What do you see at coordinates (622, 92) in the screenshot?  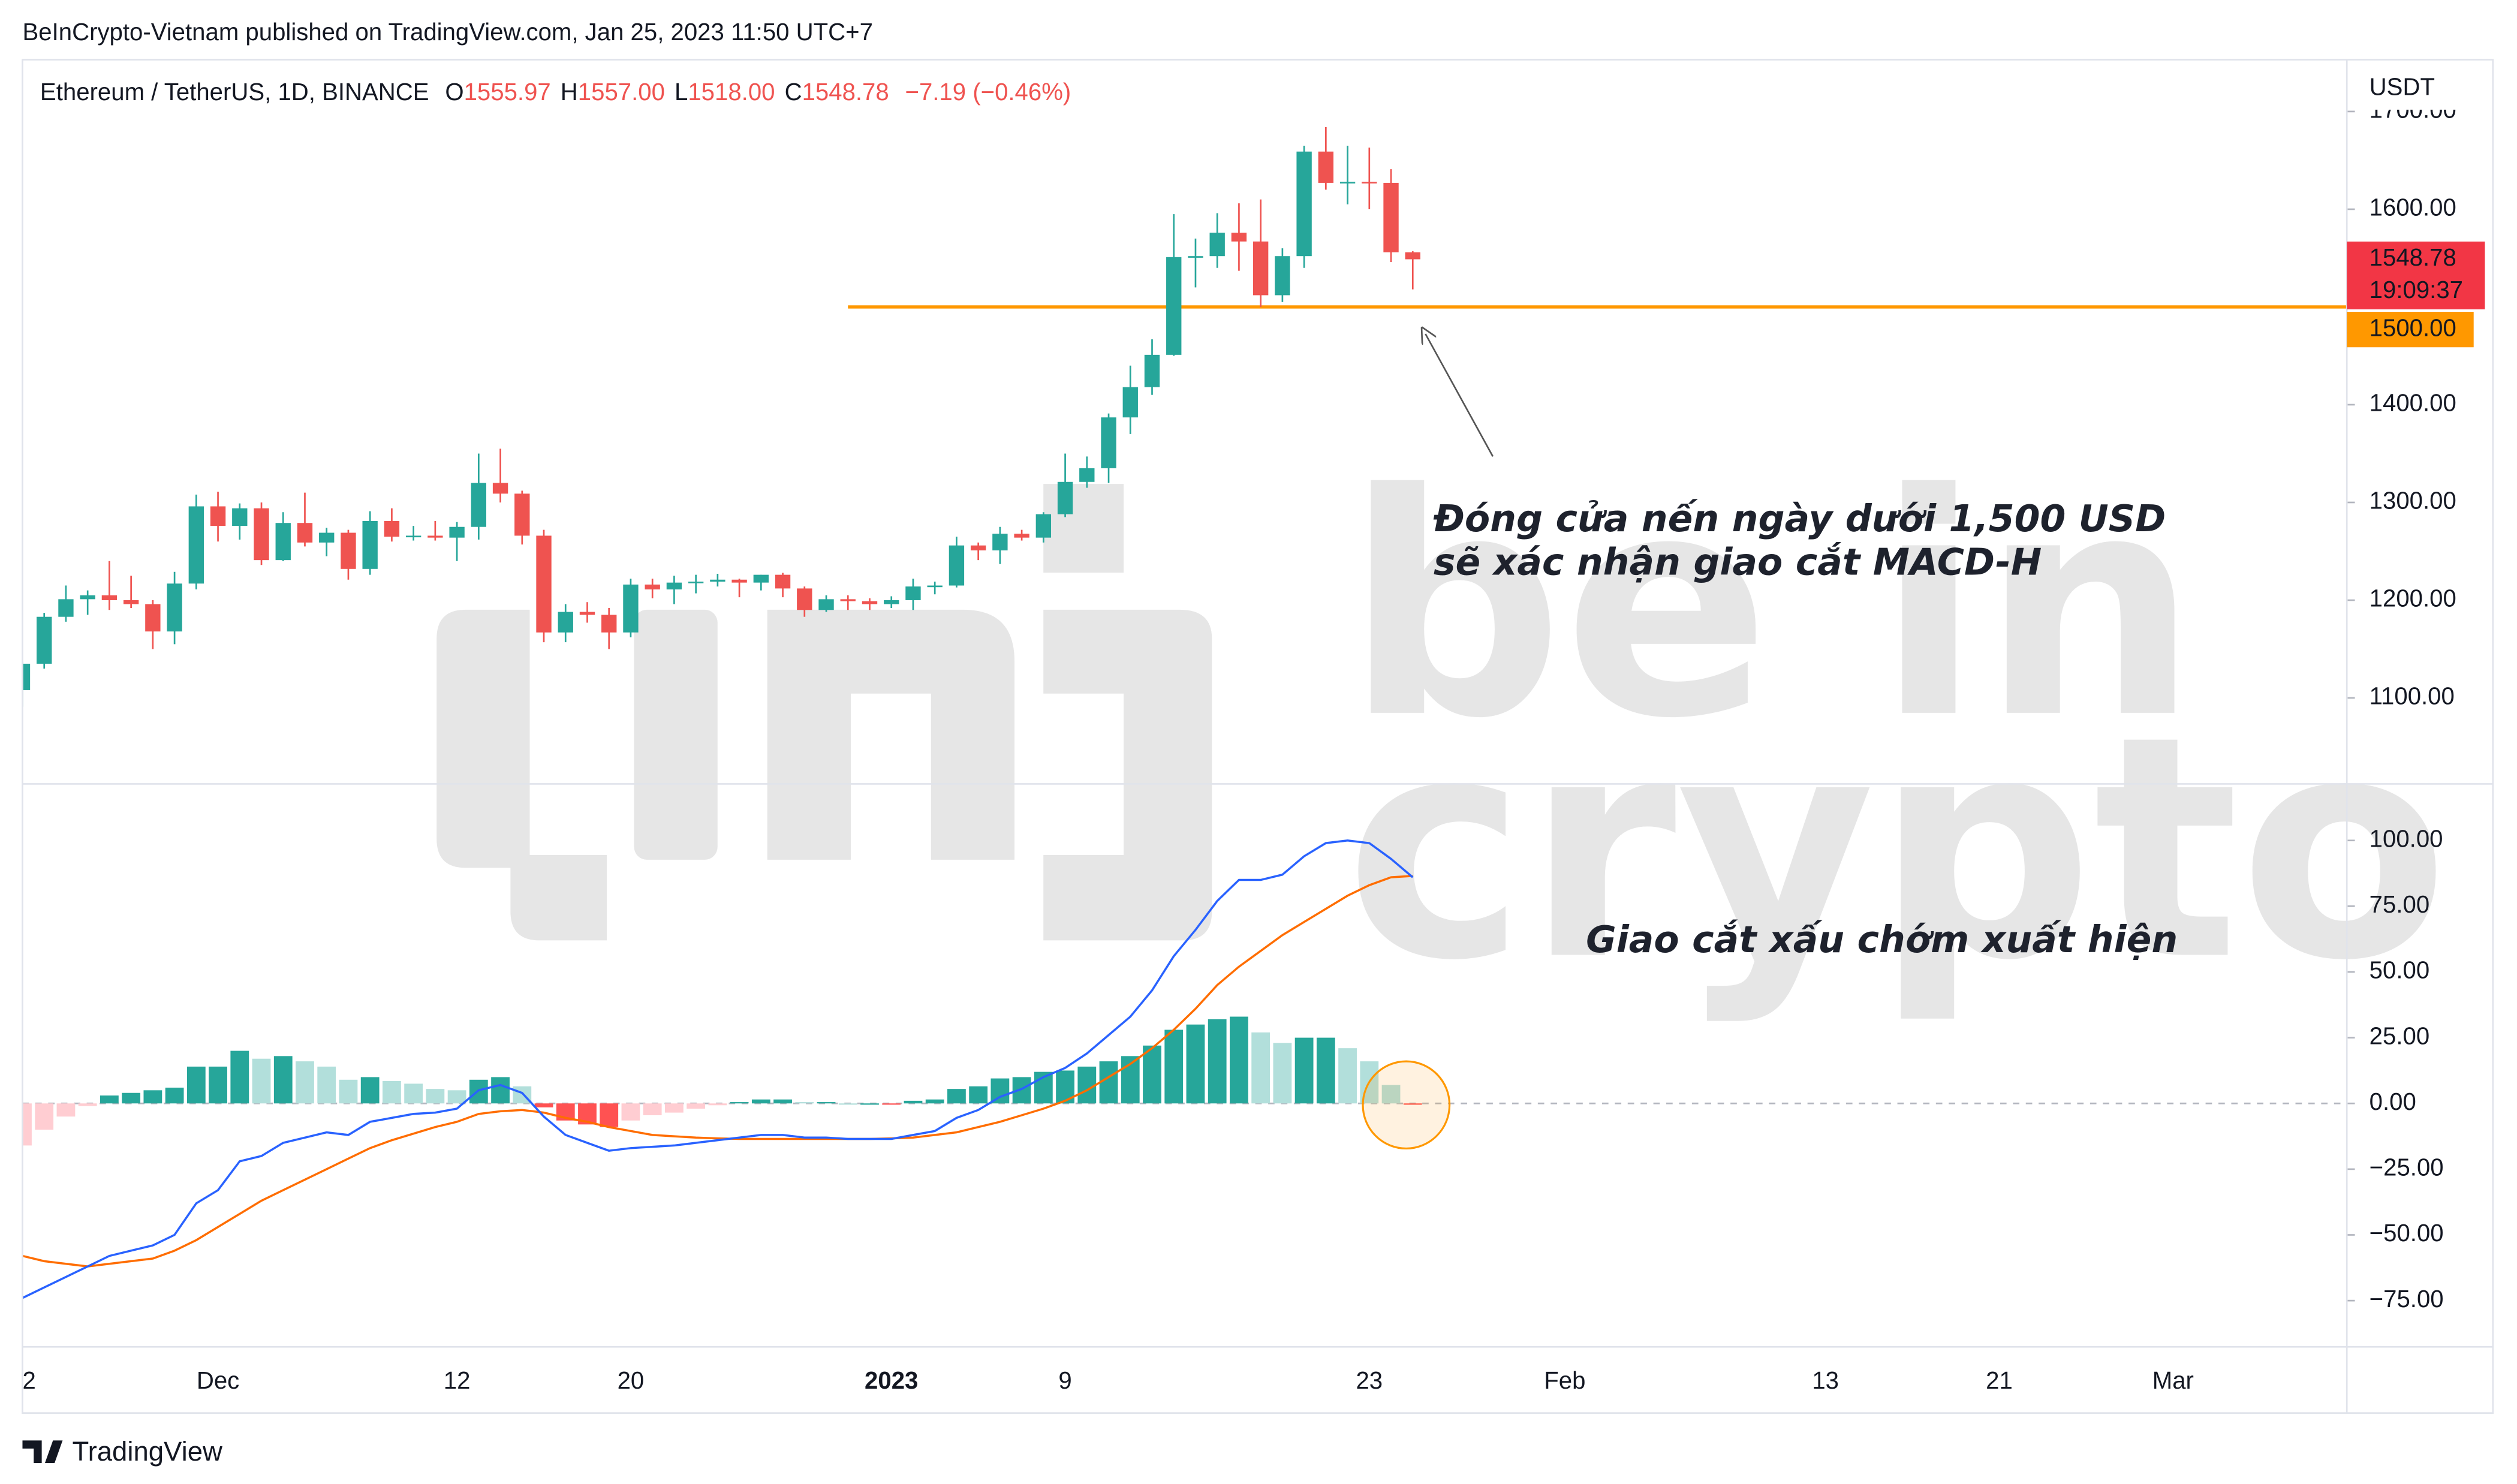 I see `legend-value: 1557.00` at bounding box center [622, 92].